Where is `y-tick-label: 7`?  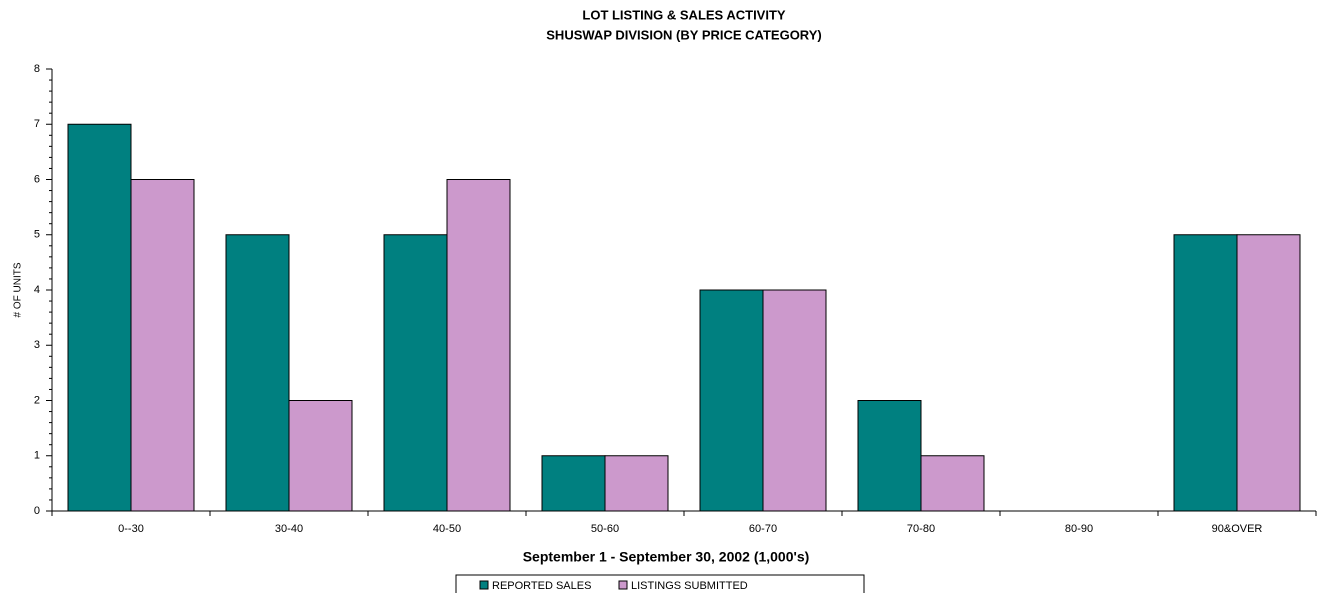 y-tick-label: 7 is located at coordinates (37, 124).